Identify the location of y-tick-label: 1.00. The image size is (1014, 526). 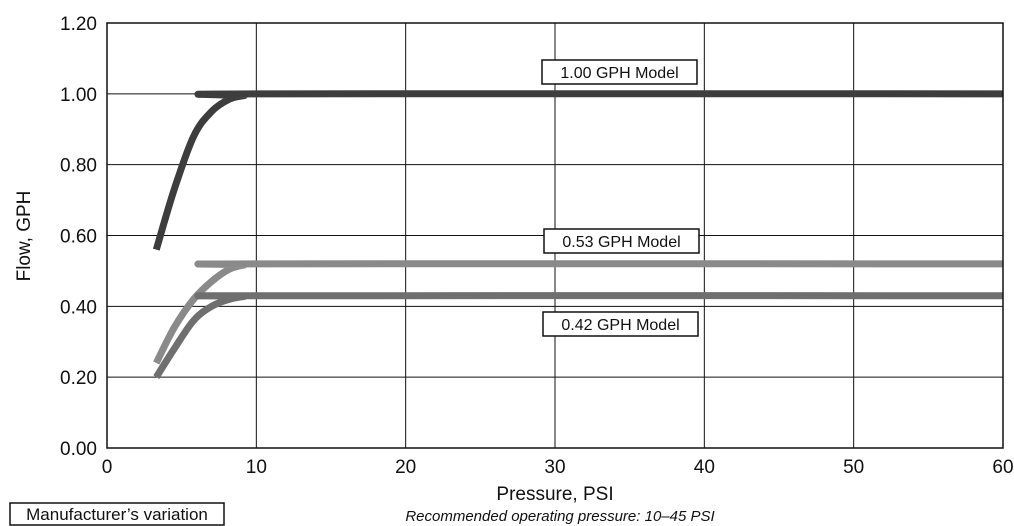
(78, 95).